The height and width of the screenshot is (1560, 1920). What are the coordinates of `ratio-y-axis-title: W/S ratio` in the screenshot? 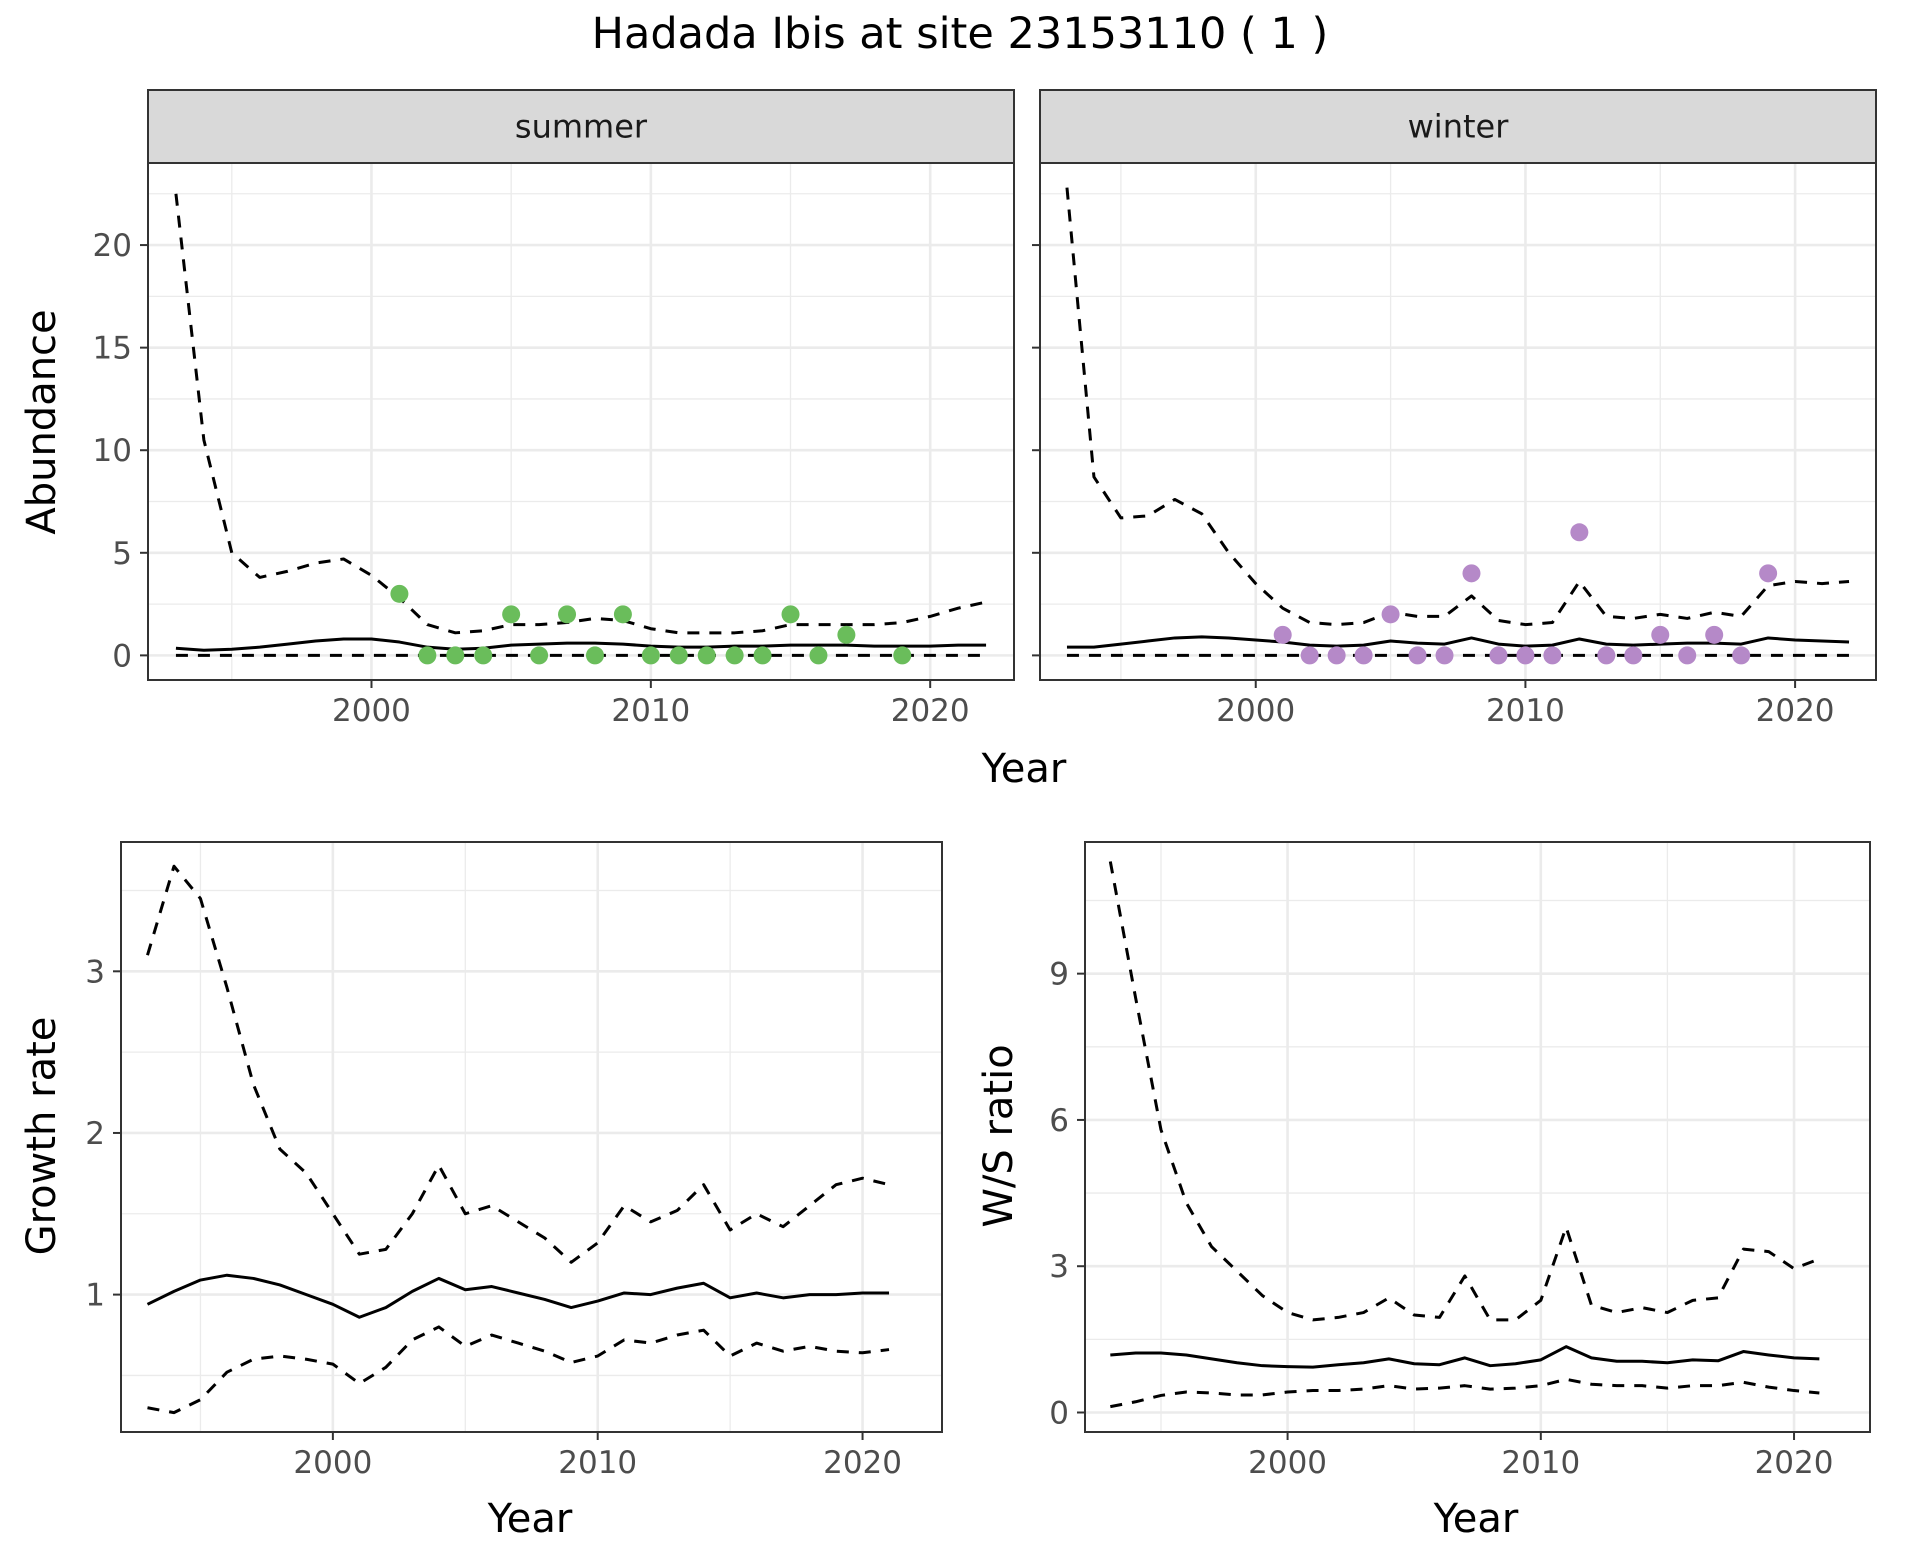 It's located at (999, 1135).